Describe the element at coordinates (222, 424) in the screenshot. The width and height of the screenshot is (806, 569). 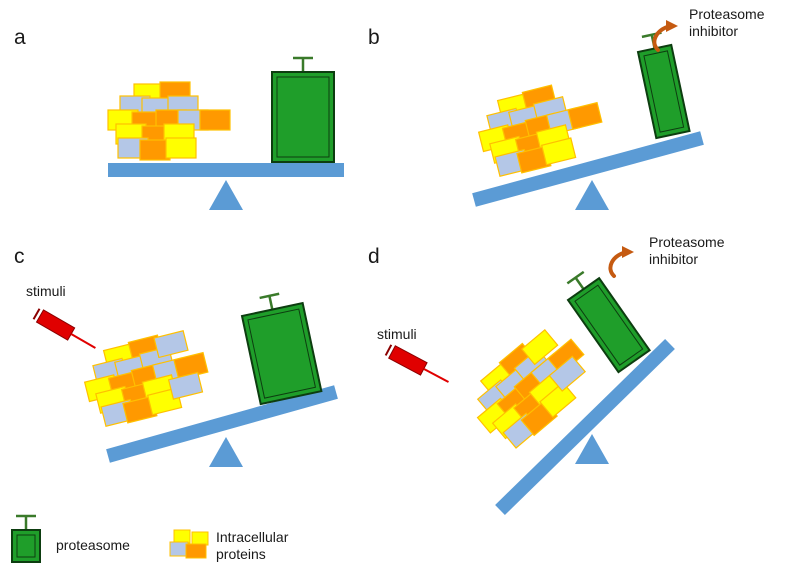
I see `panel-c-beam` at that location.